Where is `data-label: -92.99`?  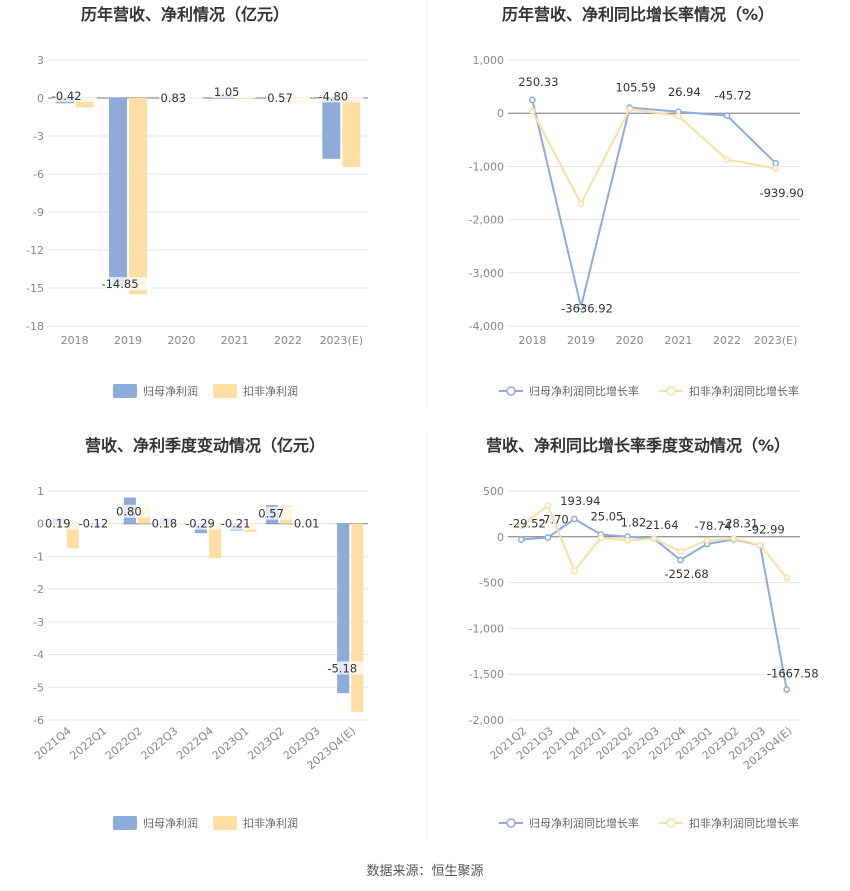
data-label: -92.99 is located at coordinates (766, 529).